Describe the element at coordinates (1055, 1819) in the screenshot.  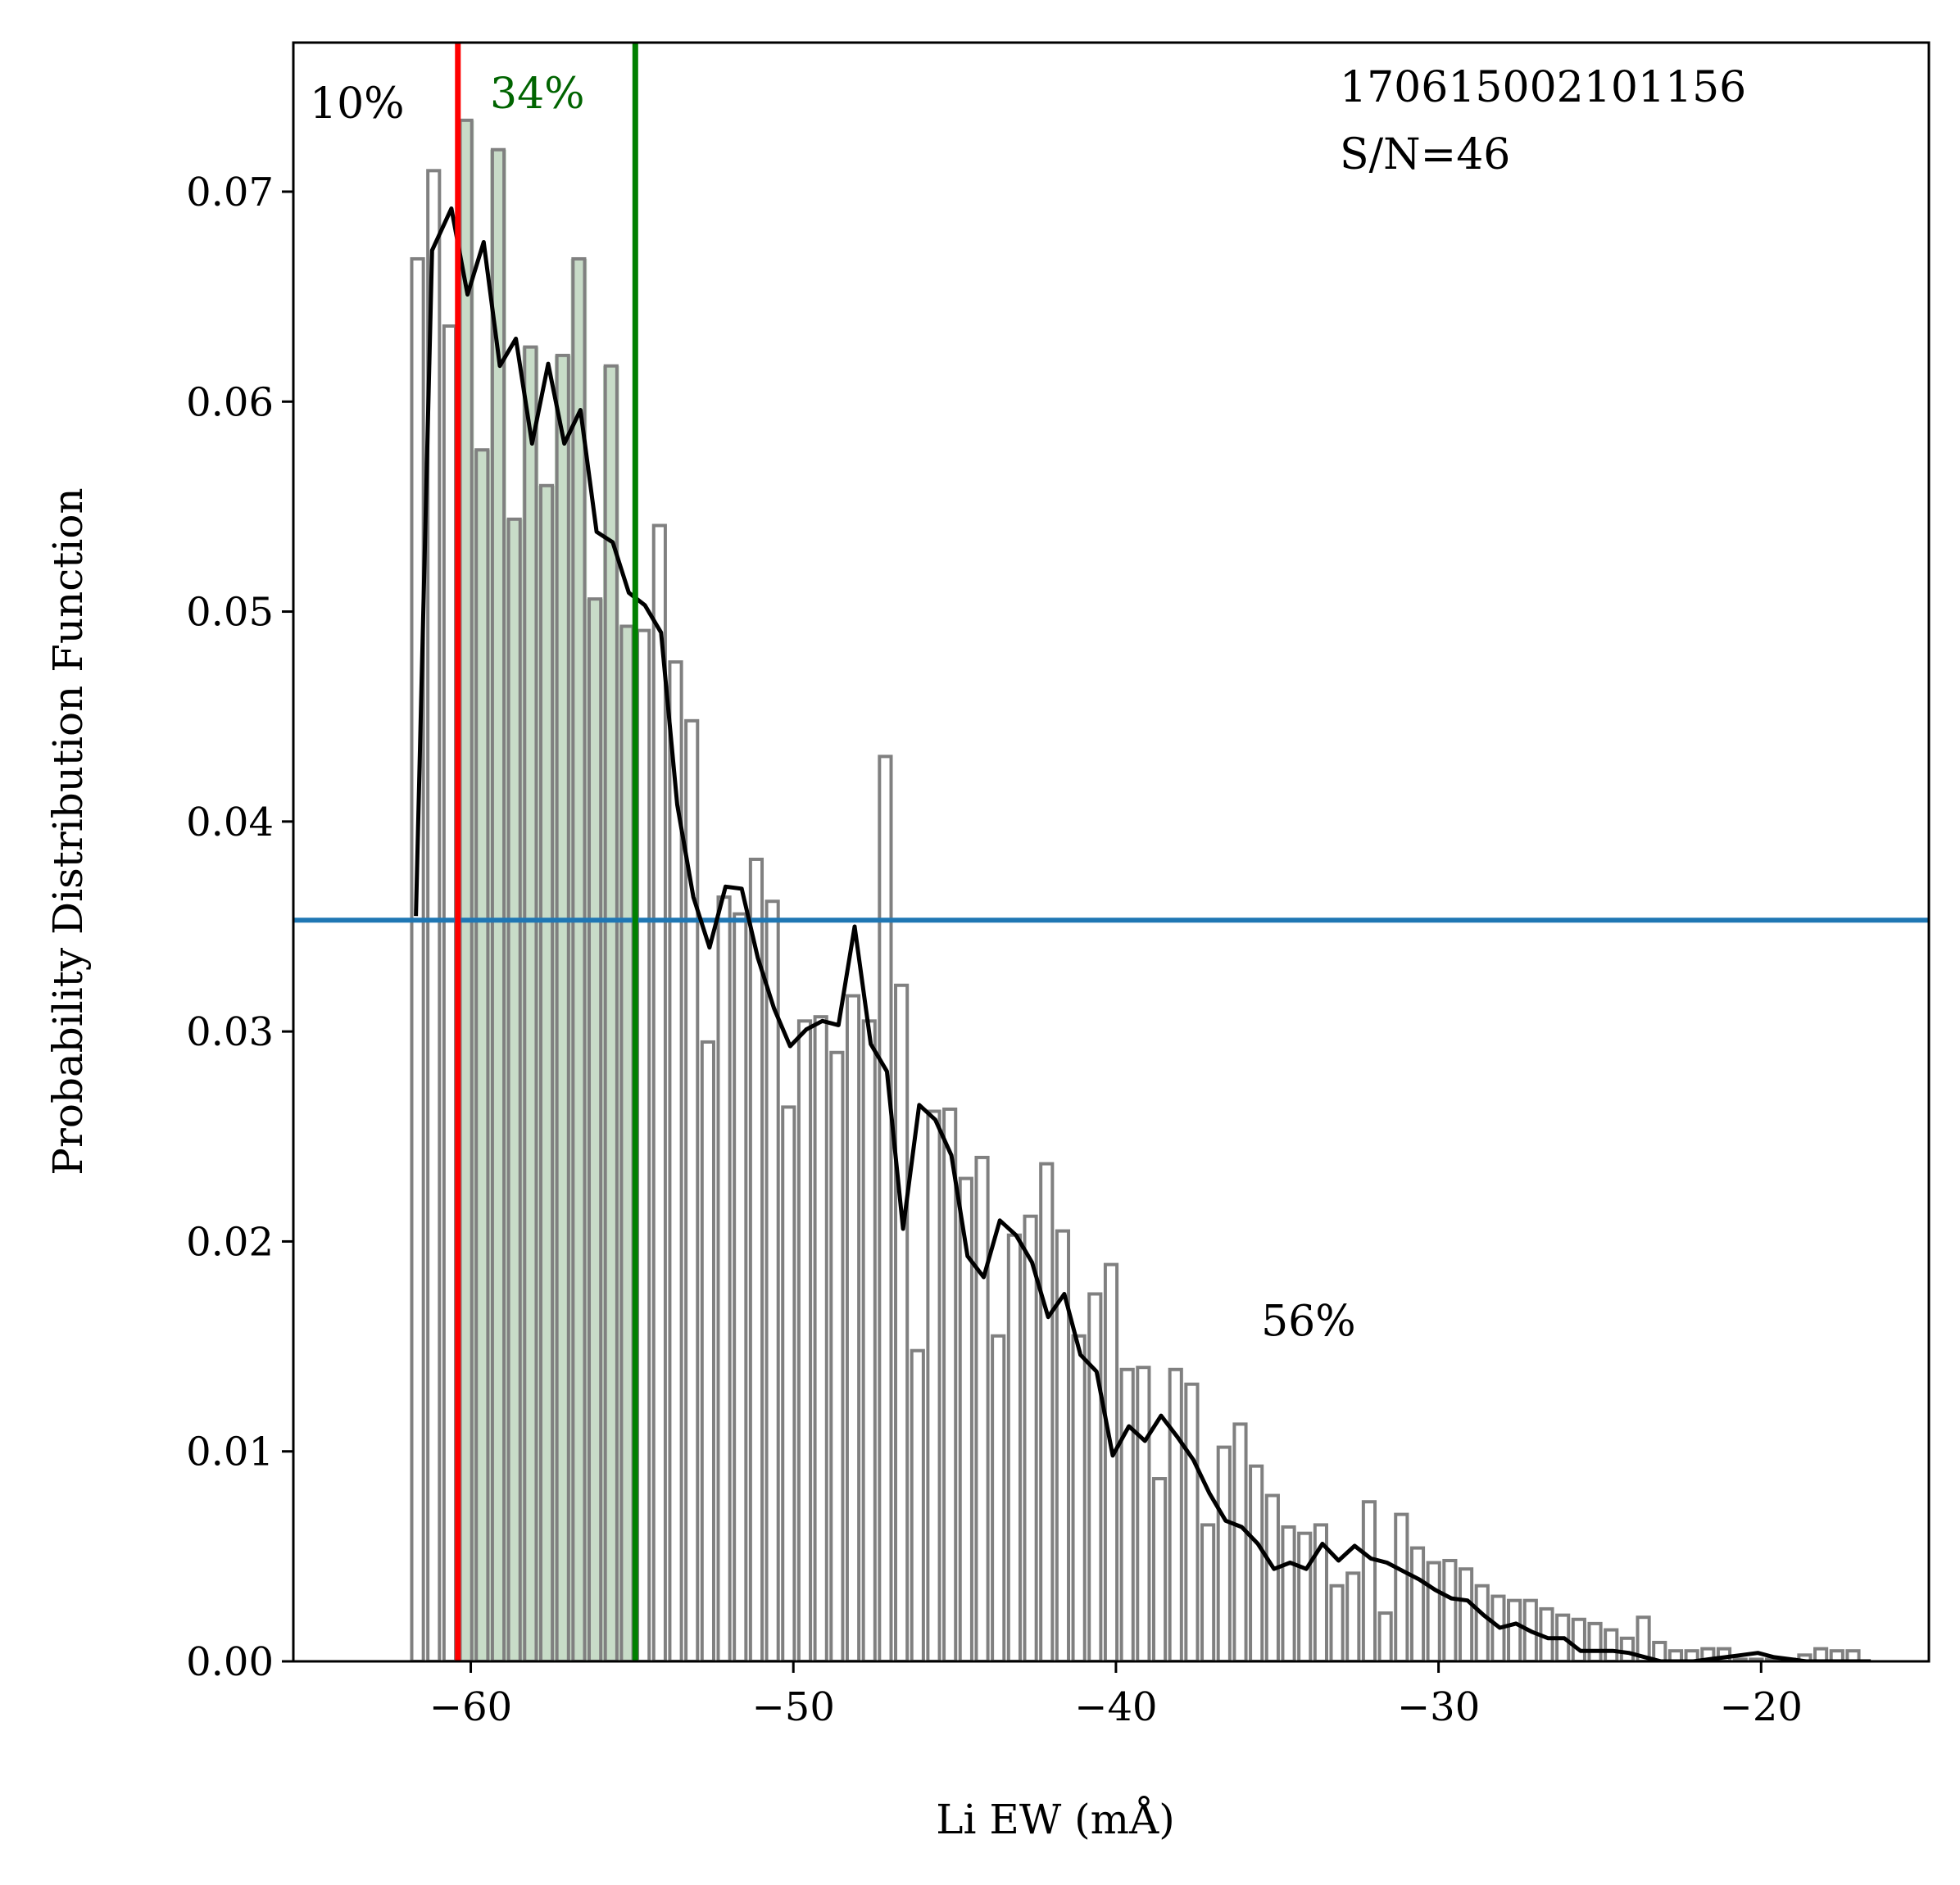
I see `x-axis-label: Li EW (mÅ)` at that location.